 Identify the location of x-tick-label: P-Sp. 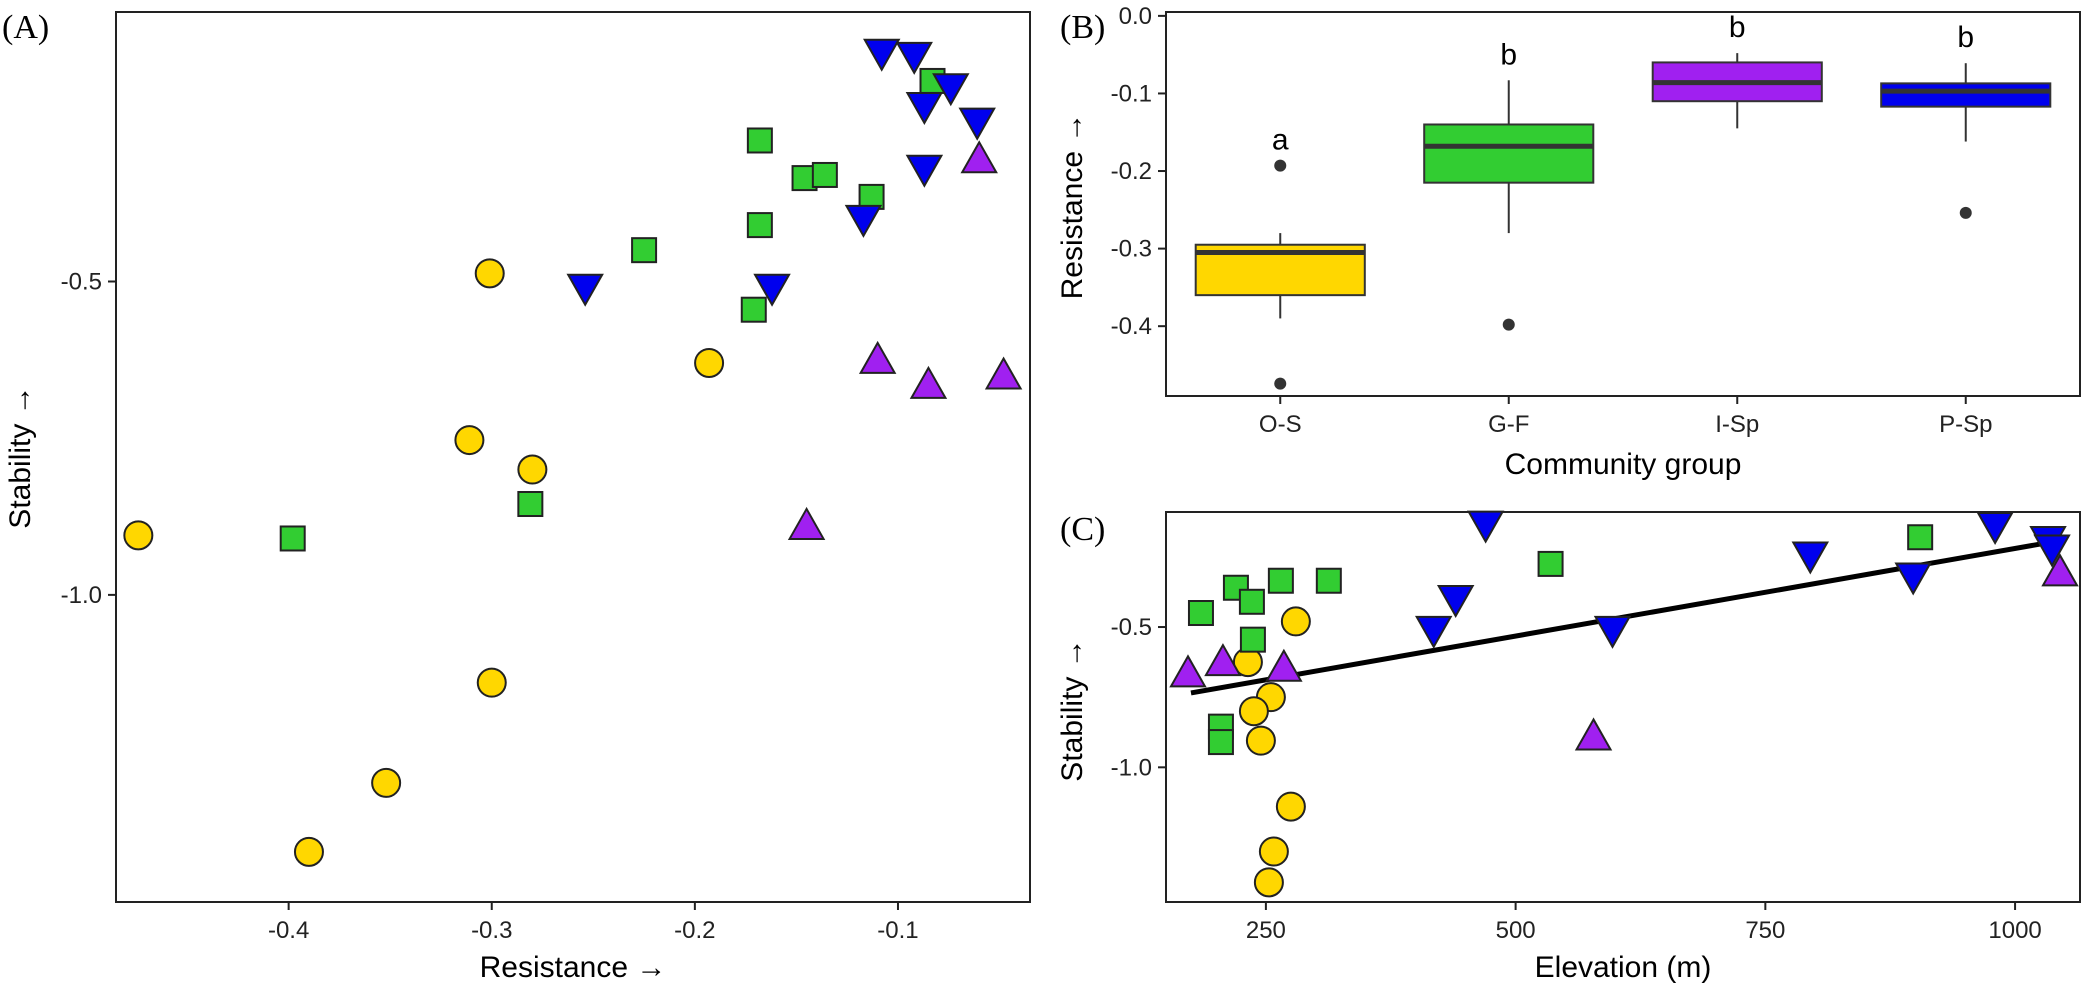
(1965, 424).